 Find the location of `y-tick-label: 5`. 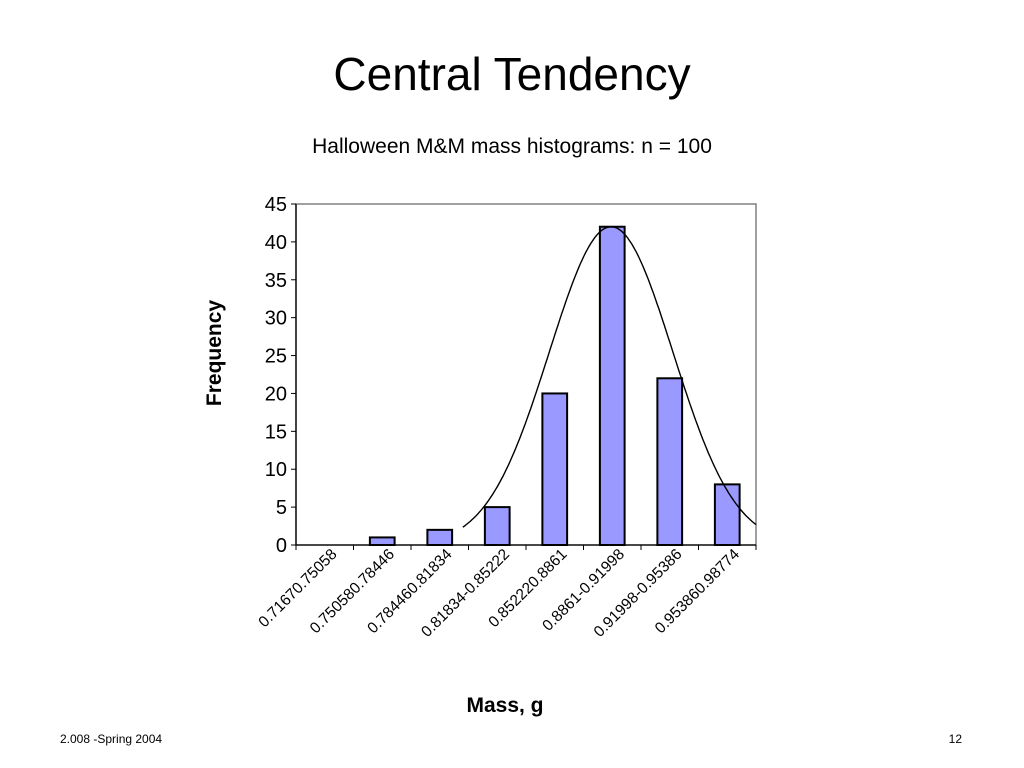

y-tick-label: 5 is located at coordinates (281, 508).